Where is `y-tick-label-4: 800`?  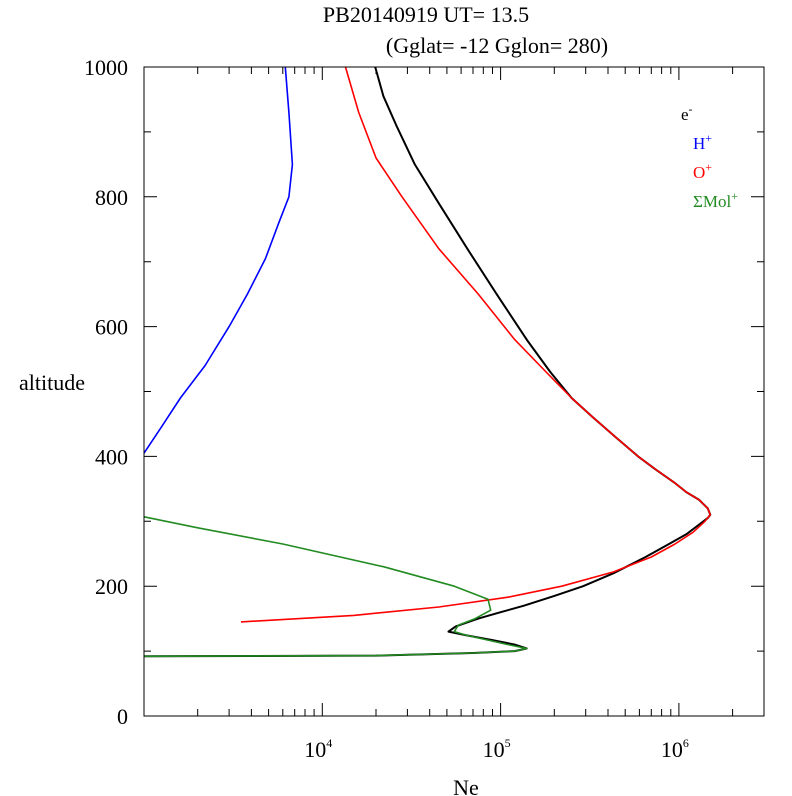
y-tick-label-4: 800 is located at coordinates (111, 197).